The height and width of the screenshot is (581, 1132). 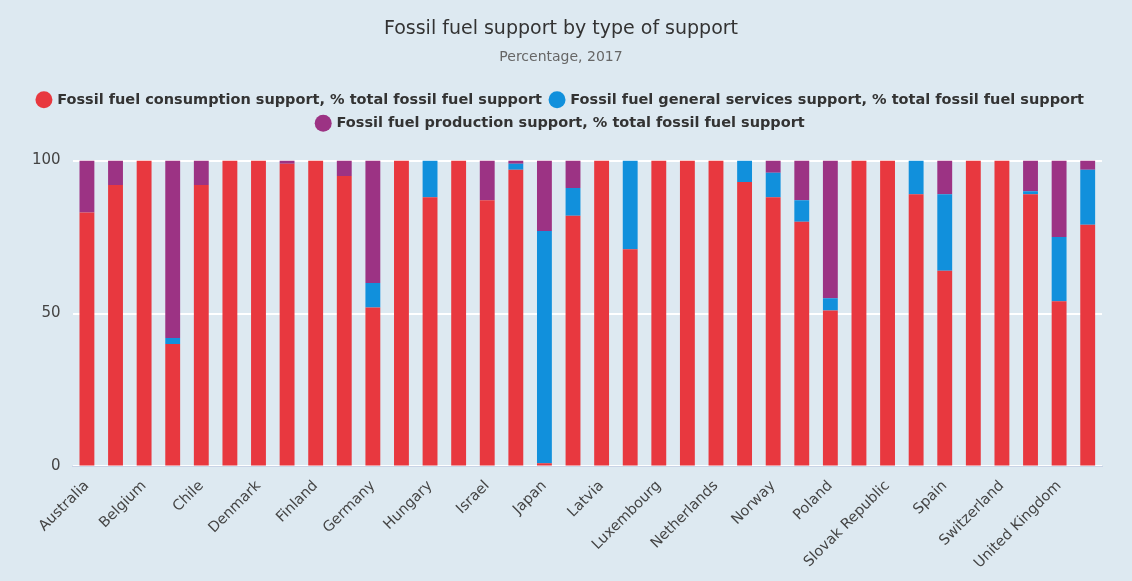 I want to click on y-tick-label: 100, so click(x=46, y=159).